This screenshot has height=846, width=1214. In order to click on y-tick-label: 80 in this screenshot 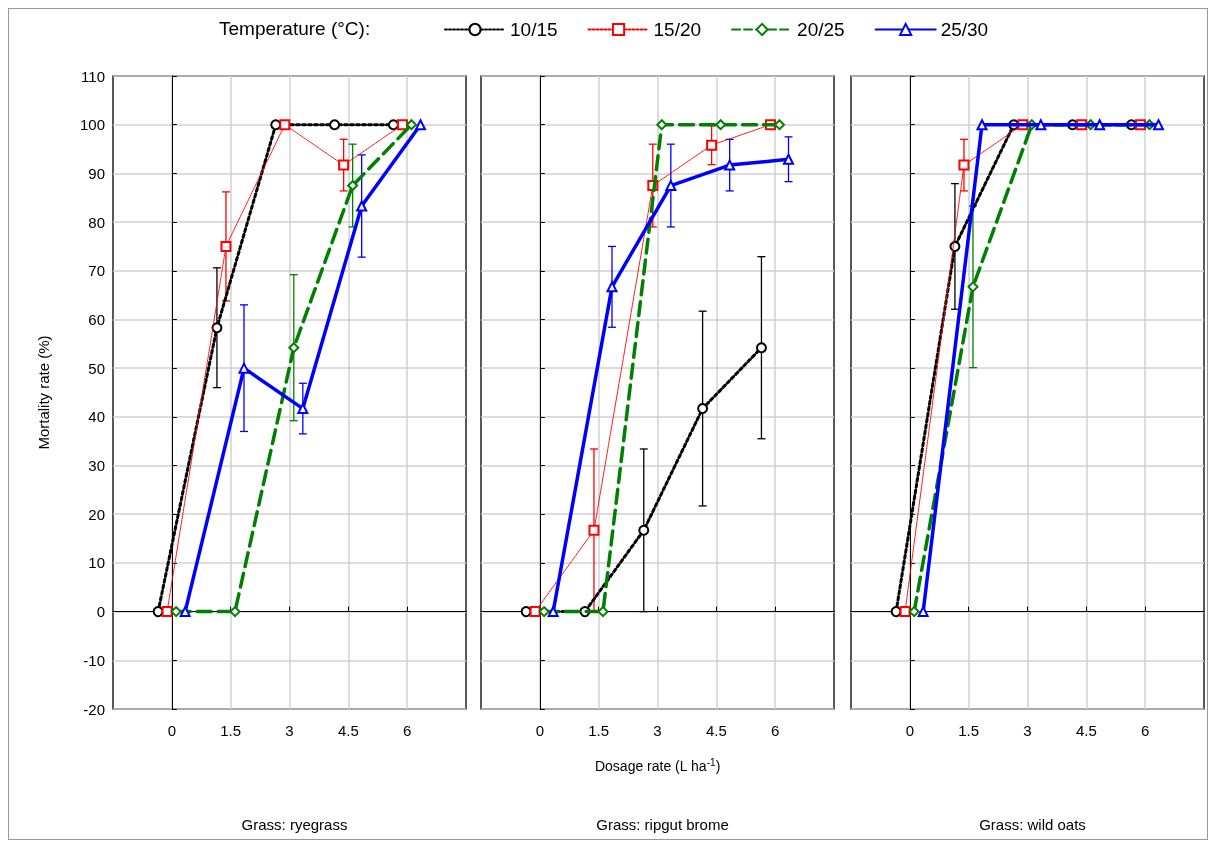, I will do `click(96, 222)`.